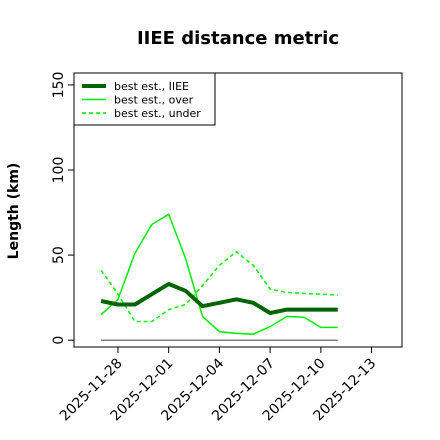  Describe the element at coordinates (154, 100) in the screenshot. I see `legend-label-best-est-over: best est., over` at that location.